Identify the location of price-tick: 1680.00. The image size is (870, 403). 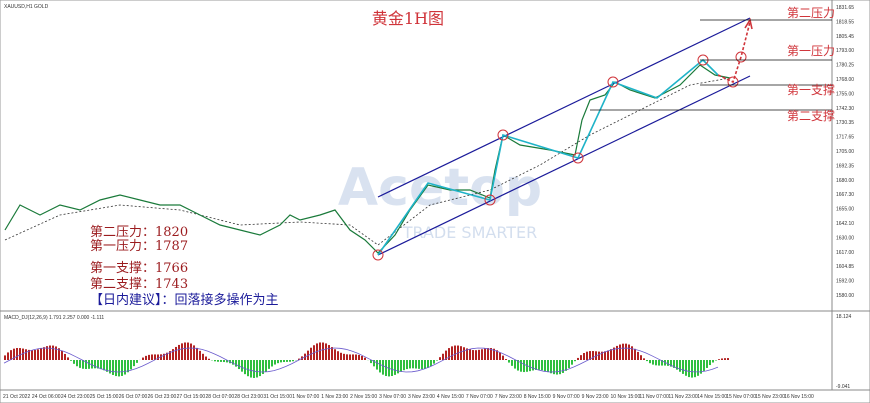
(845, 181).